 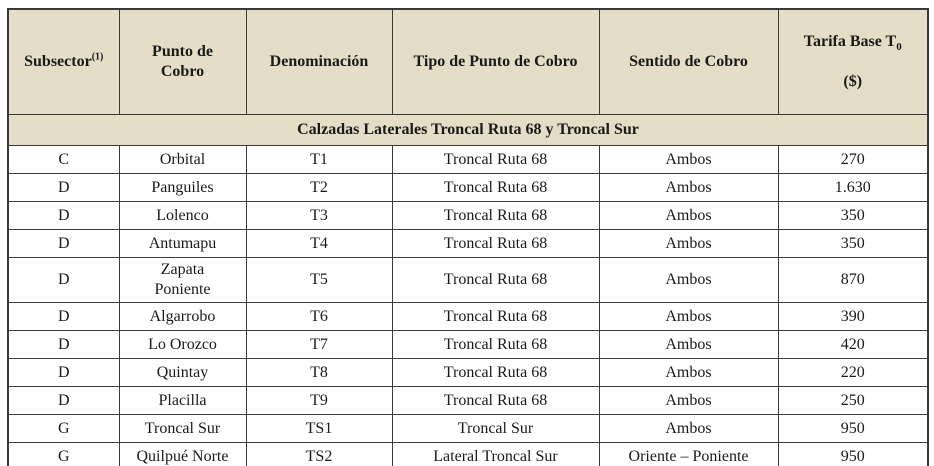 What do you see at coordinates (182, 454) in the screenshot?
I see `cell-punto-de-cobro: Quilpué Norte` at bounding box center [182, 454].